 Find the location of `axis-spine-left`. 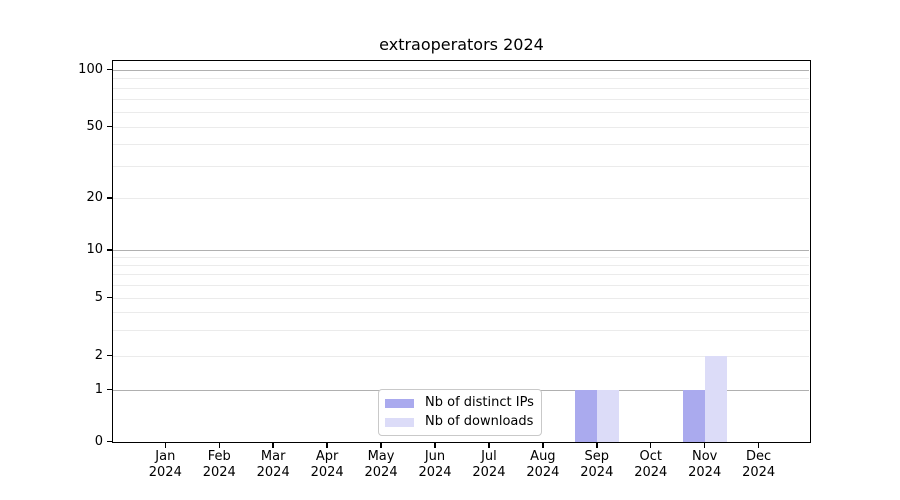

axis-spine-left is located at coordinates (112, 251).